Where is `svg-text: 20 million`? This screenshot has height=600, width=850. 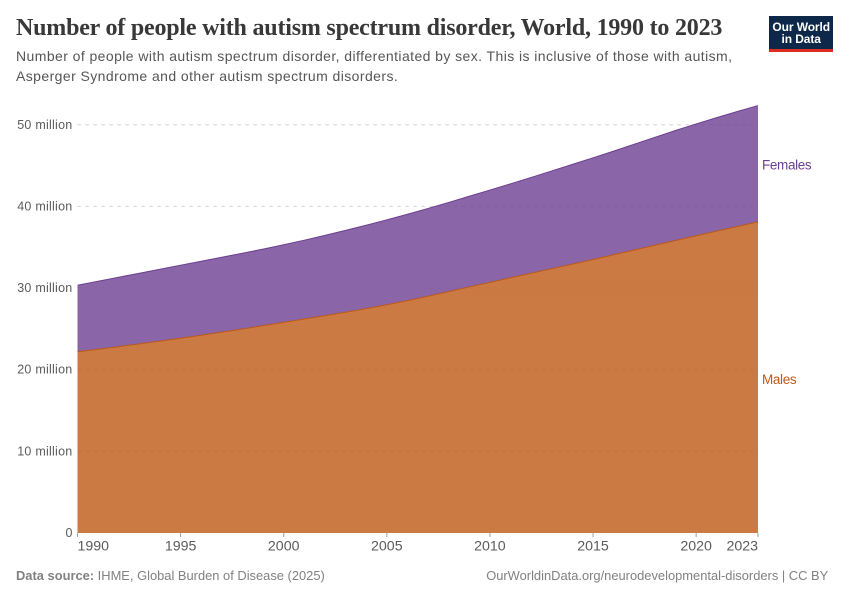 svg-text: 20 million is located at coordinates (44, 370).